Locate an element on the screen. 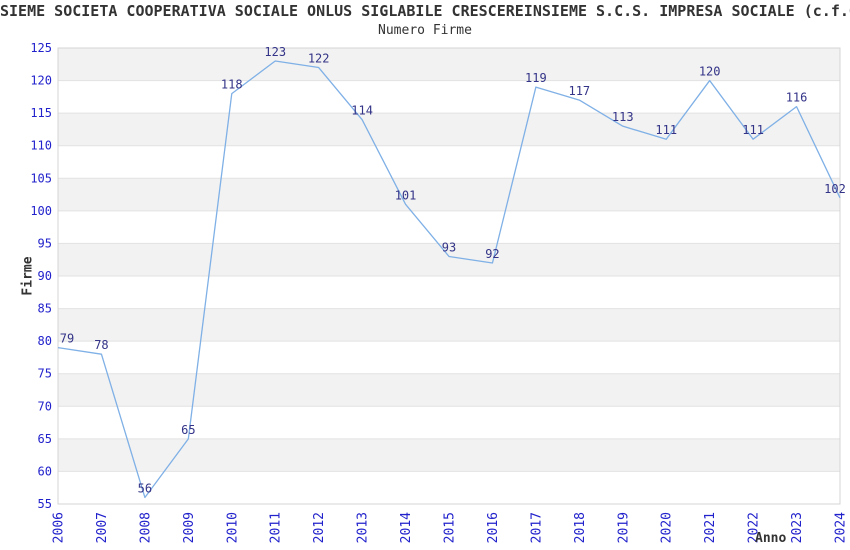 The height and width of the screenshot is (550, 850). x-tick-label: 2023 is located at coordinates (797, 527).